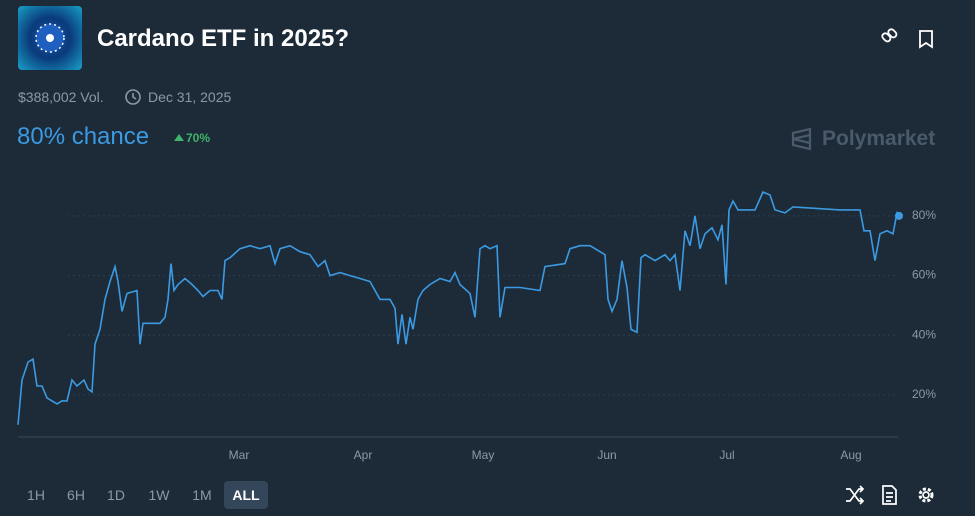  Describe the element at coordinates (363, 455) in the screenshot. I see `x-tick-label: Apr` at that location.